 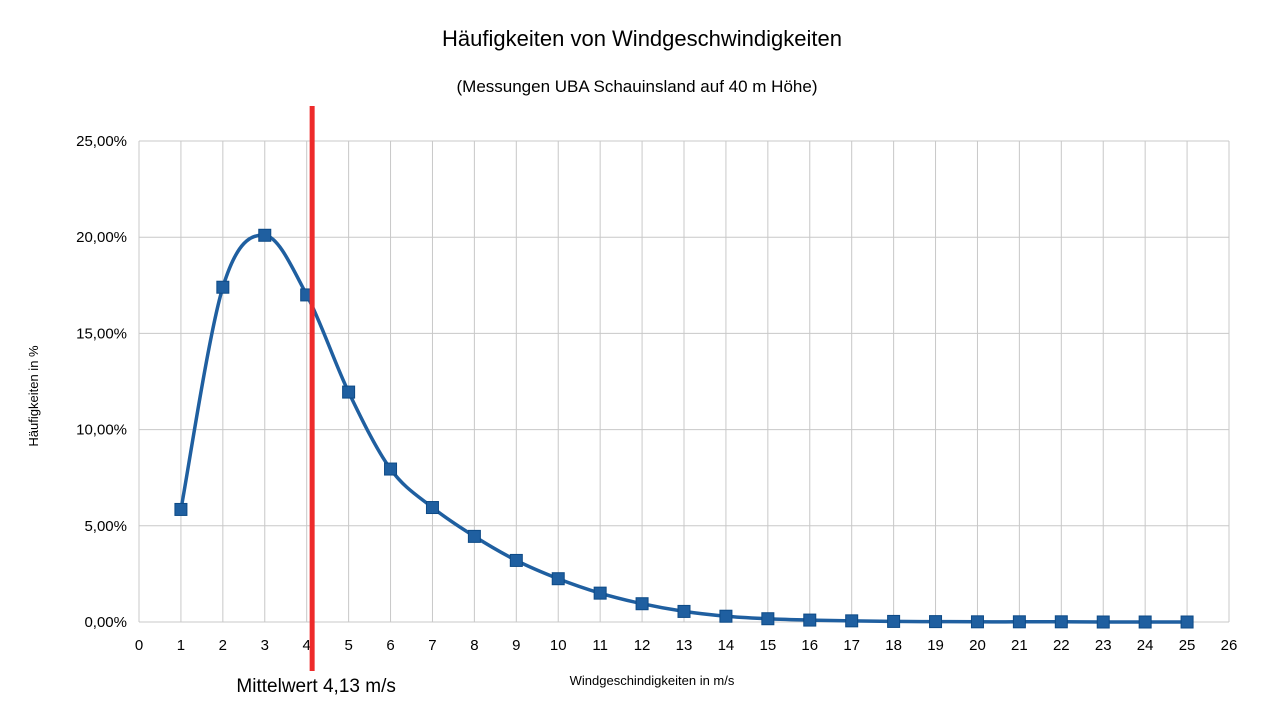 I want to click on x-tick-label: 2, so click(x=223, y=645).